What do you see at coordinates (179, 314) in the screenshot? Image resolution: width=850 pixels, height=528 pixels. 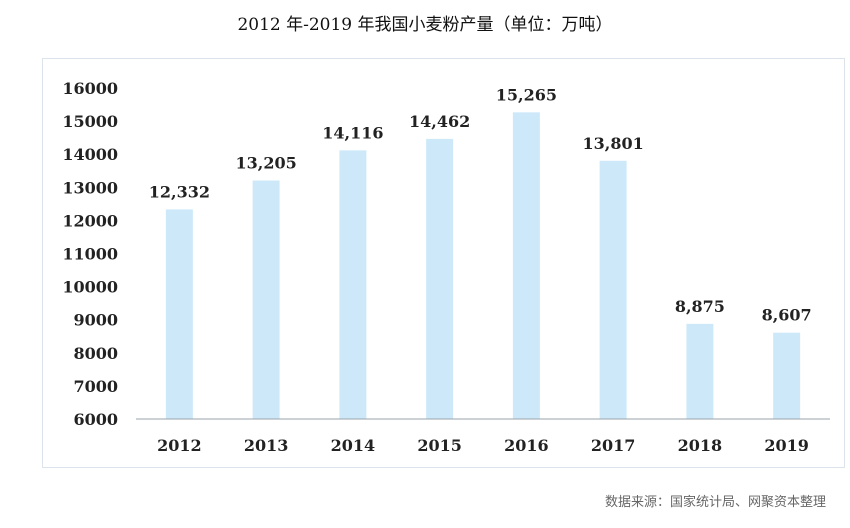 I see `bar-2012` at bounding box center [179, 314].